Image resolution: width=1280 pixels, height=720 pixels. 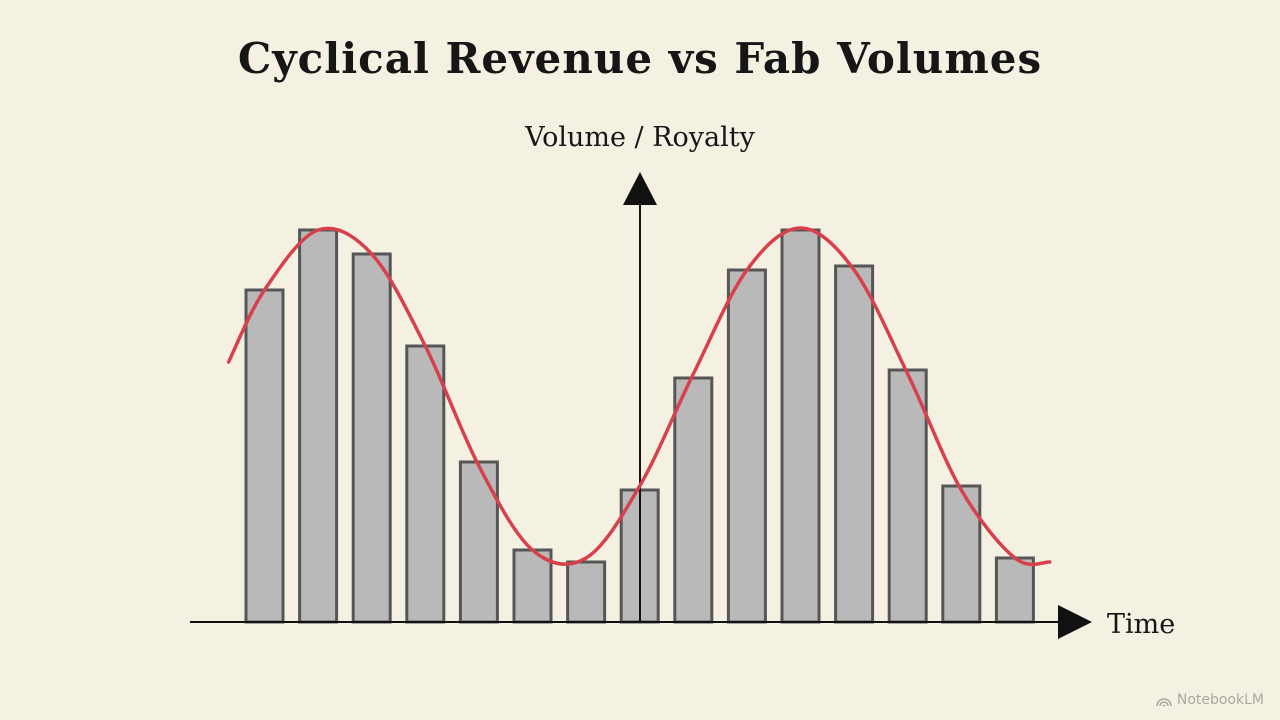 I want to click on notebooklm-logo-icon, so click(x=1164, y=702).